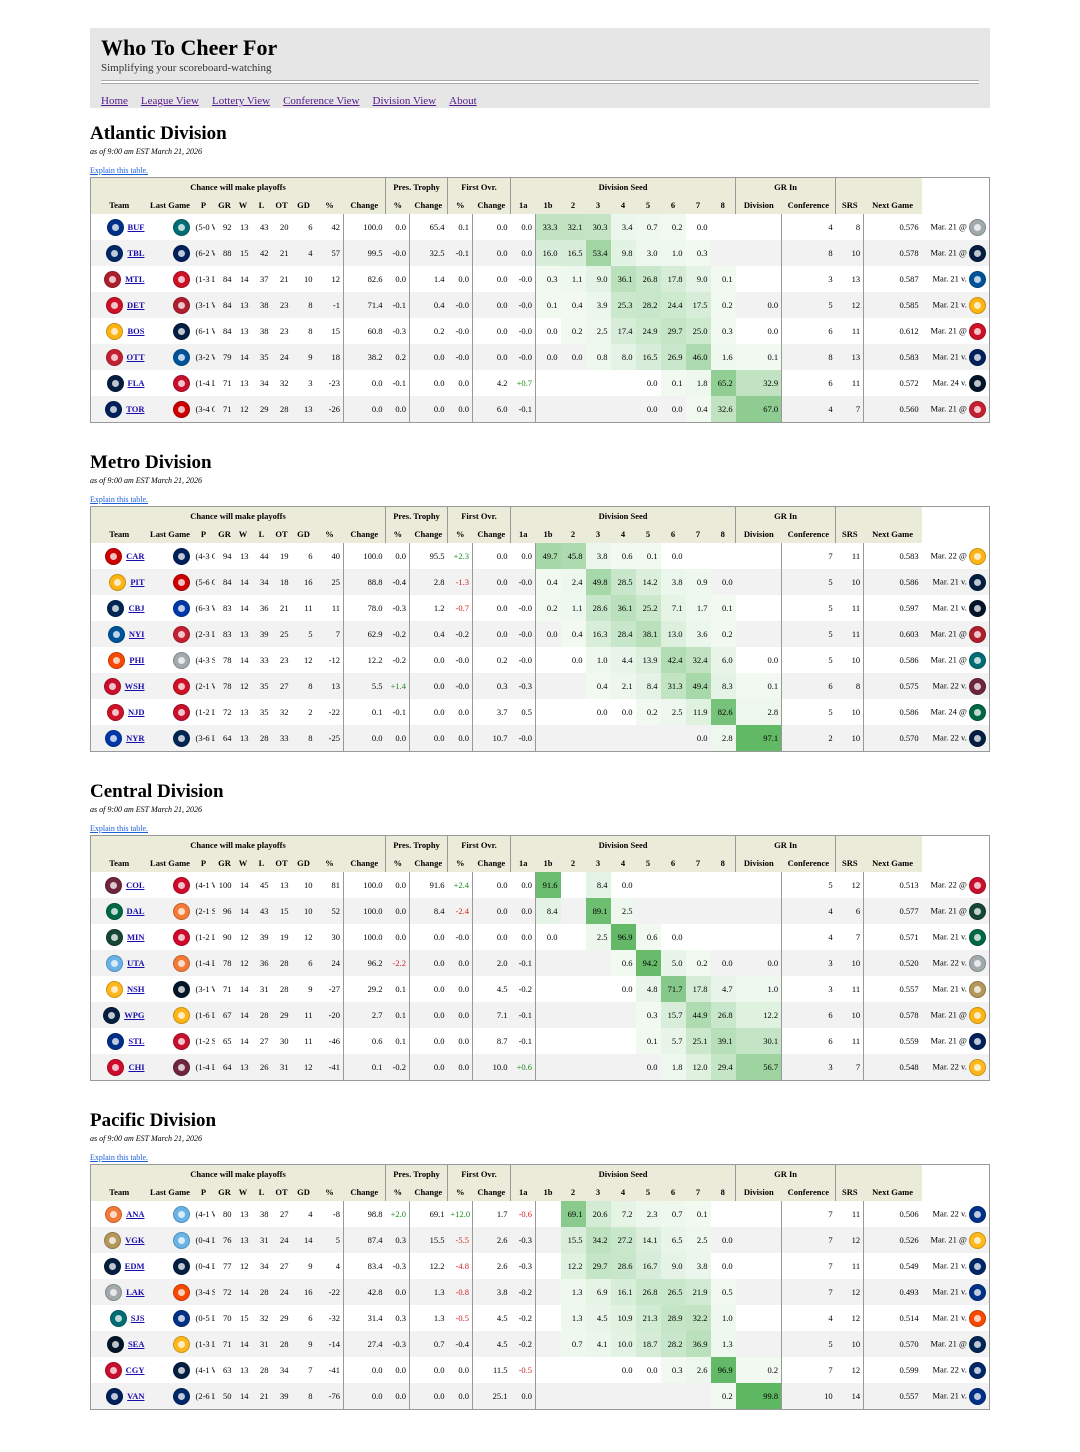 The height and width of the screenshot is (1452, 1080). I want to click on nav-division-view-link: Division View, so click(404, 101).